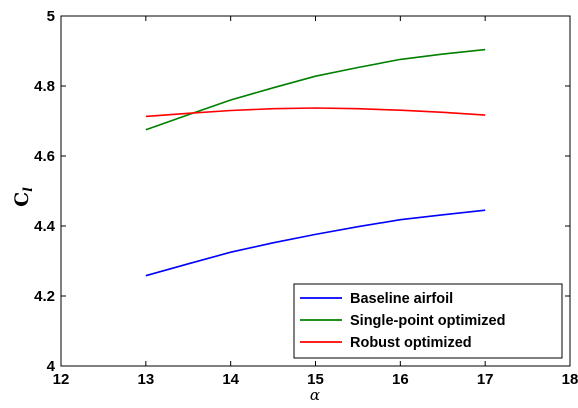 This screenshot has width=578, height=408. What do you see at coordinates (22, 199) in the screenshot?
I see `y-axis-label-main: C` at bounding box center [22, 199].